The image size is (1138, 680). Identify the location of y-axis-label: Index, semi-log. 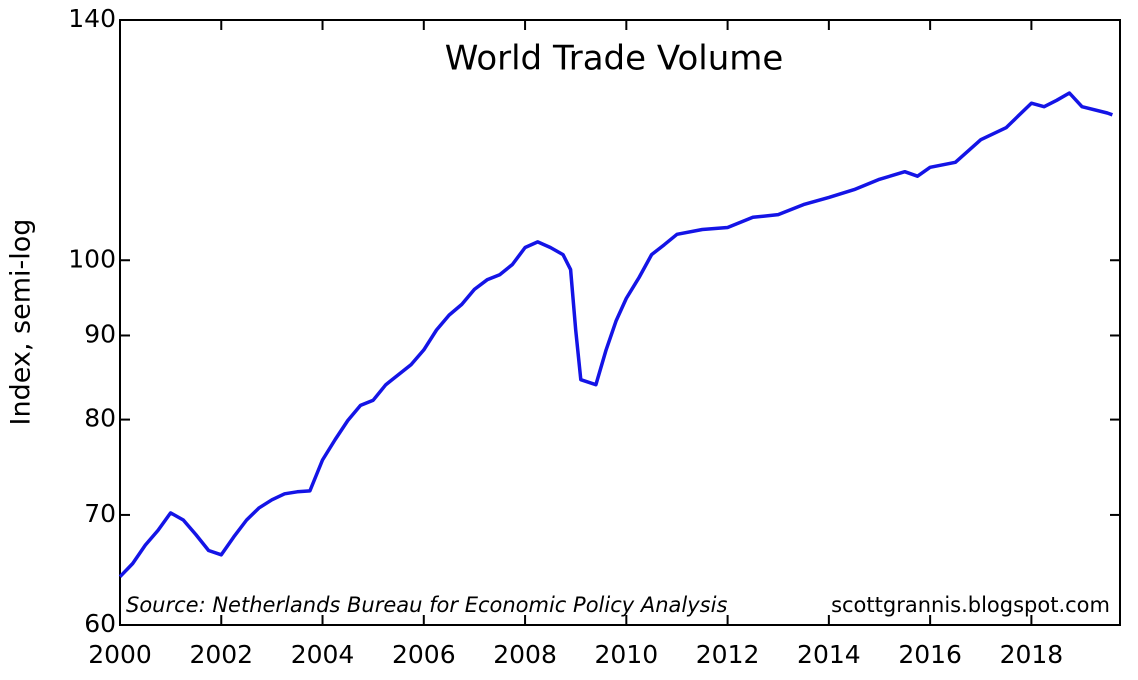
(21, 322).